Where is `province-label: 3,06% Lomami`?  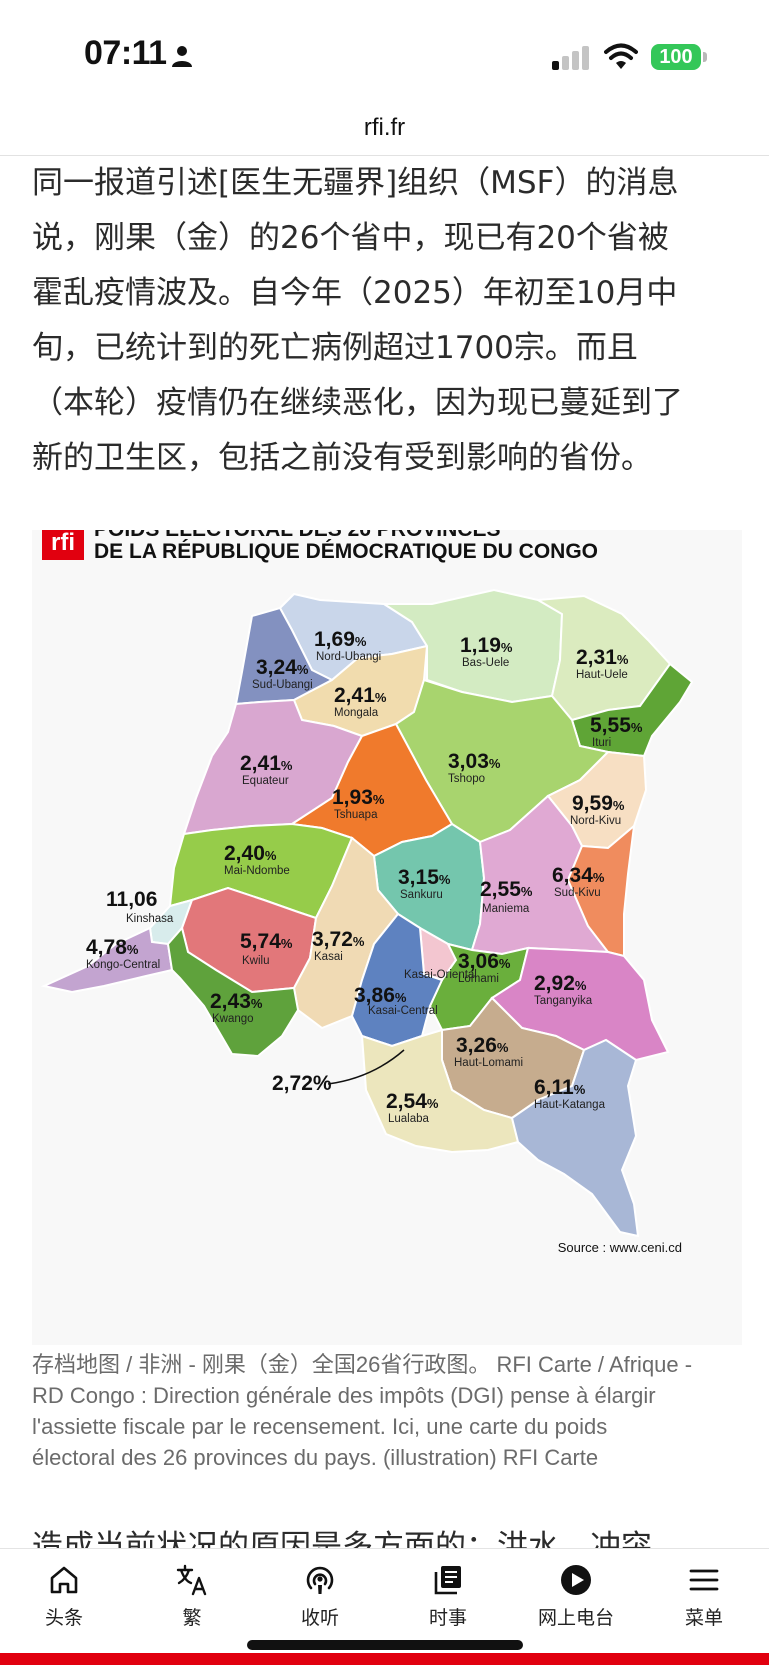
province-label: 3,06% Lomami is located at coordinates (484, 967).